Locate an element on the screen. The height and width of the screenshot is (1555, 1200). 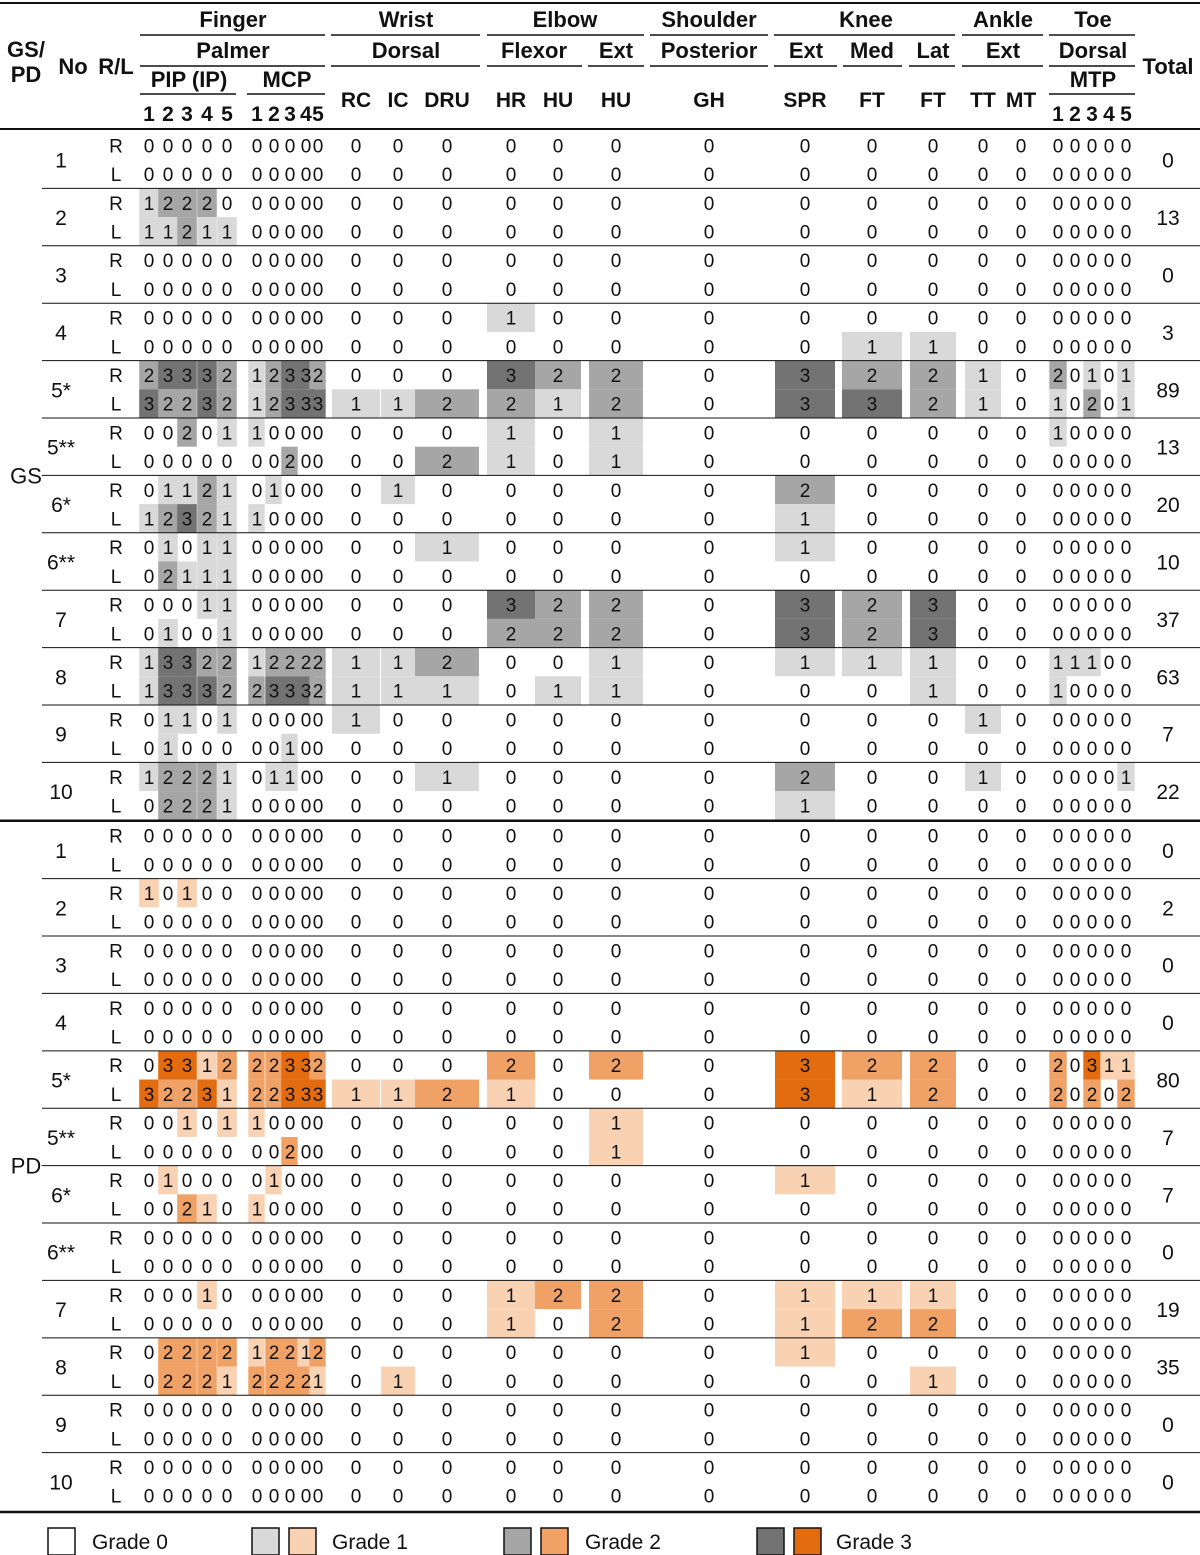
patient-number: 10 is located at coordinates (60, 792).